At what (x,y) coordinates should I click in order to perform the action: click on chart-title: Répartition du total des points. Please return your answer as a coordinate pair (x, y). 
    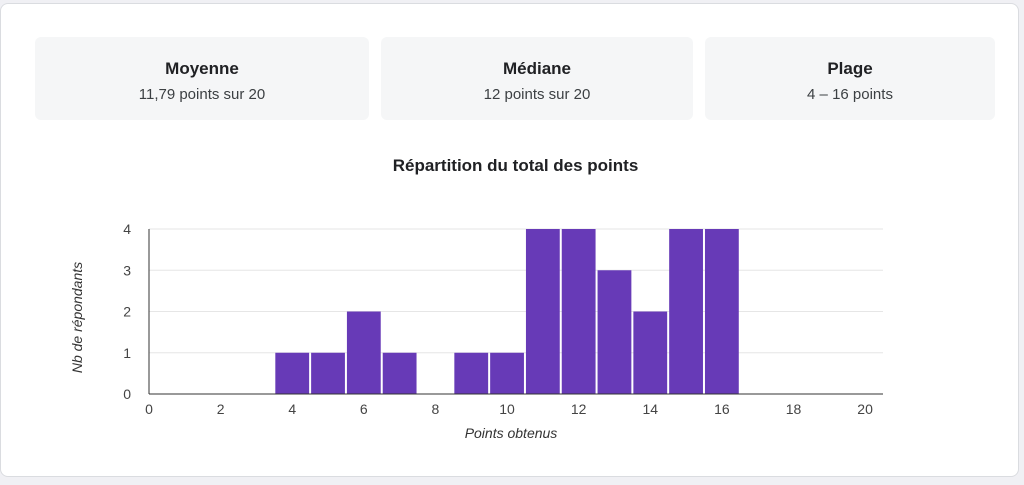
    Looking at the image, I should click on (515, 165).